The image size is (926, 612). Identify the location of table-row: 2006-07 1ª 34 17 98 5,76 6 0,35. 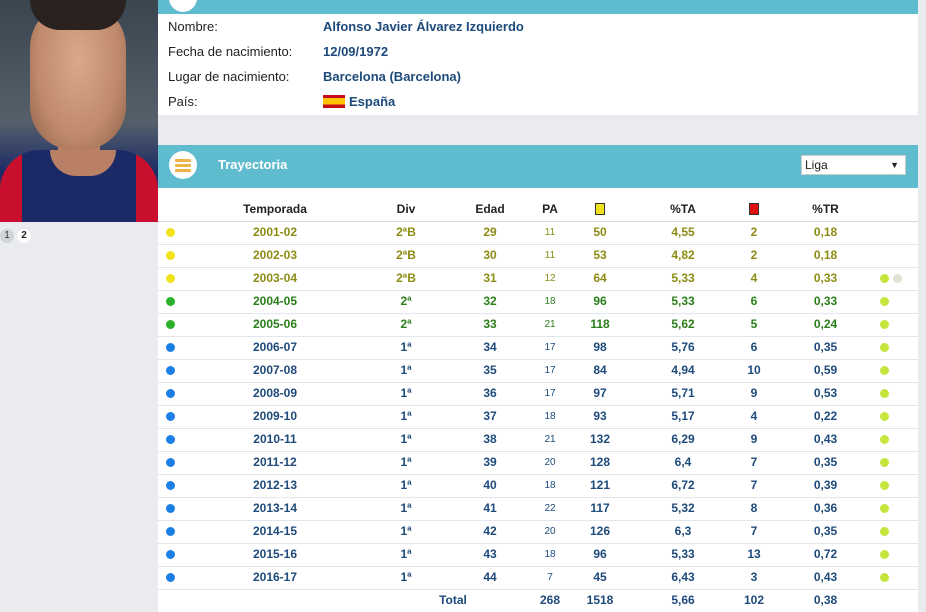
(538, 348).